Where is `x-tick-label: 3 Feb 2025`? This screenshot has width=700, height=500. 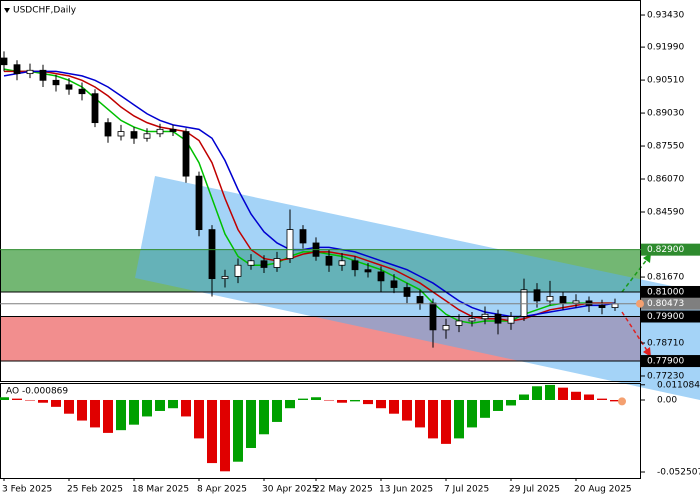
x-tick-label: 3 Feb 2025 is located at coordinates (27, 490).